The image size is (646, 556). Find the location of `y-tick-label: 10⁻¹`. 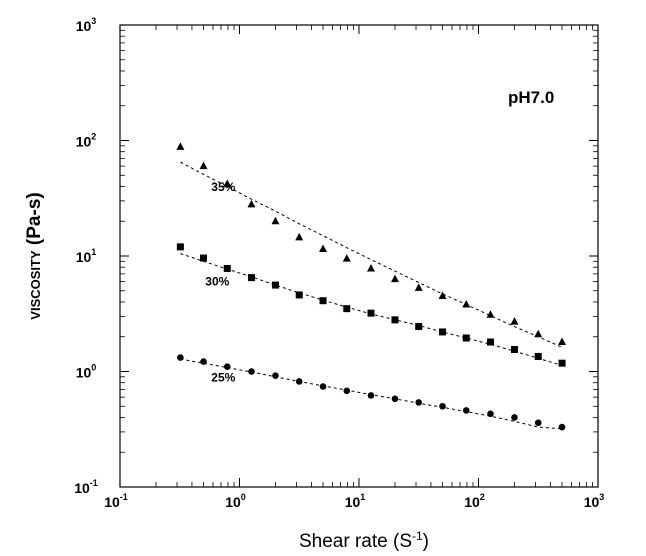

y-tick-label: 10⁻¹ is located at coordinates (86, 487).